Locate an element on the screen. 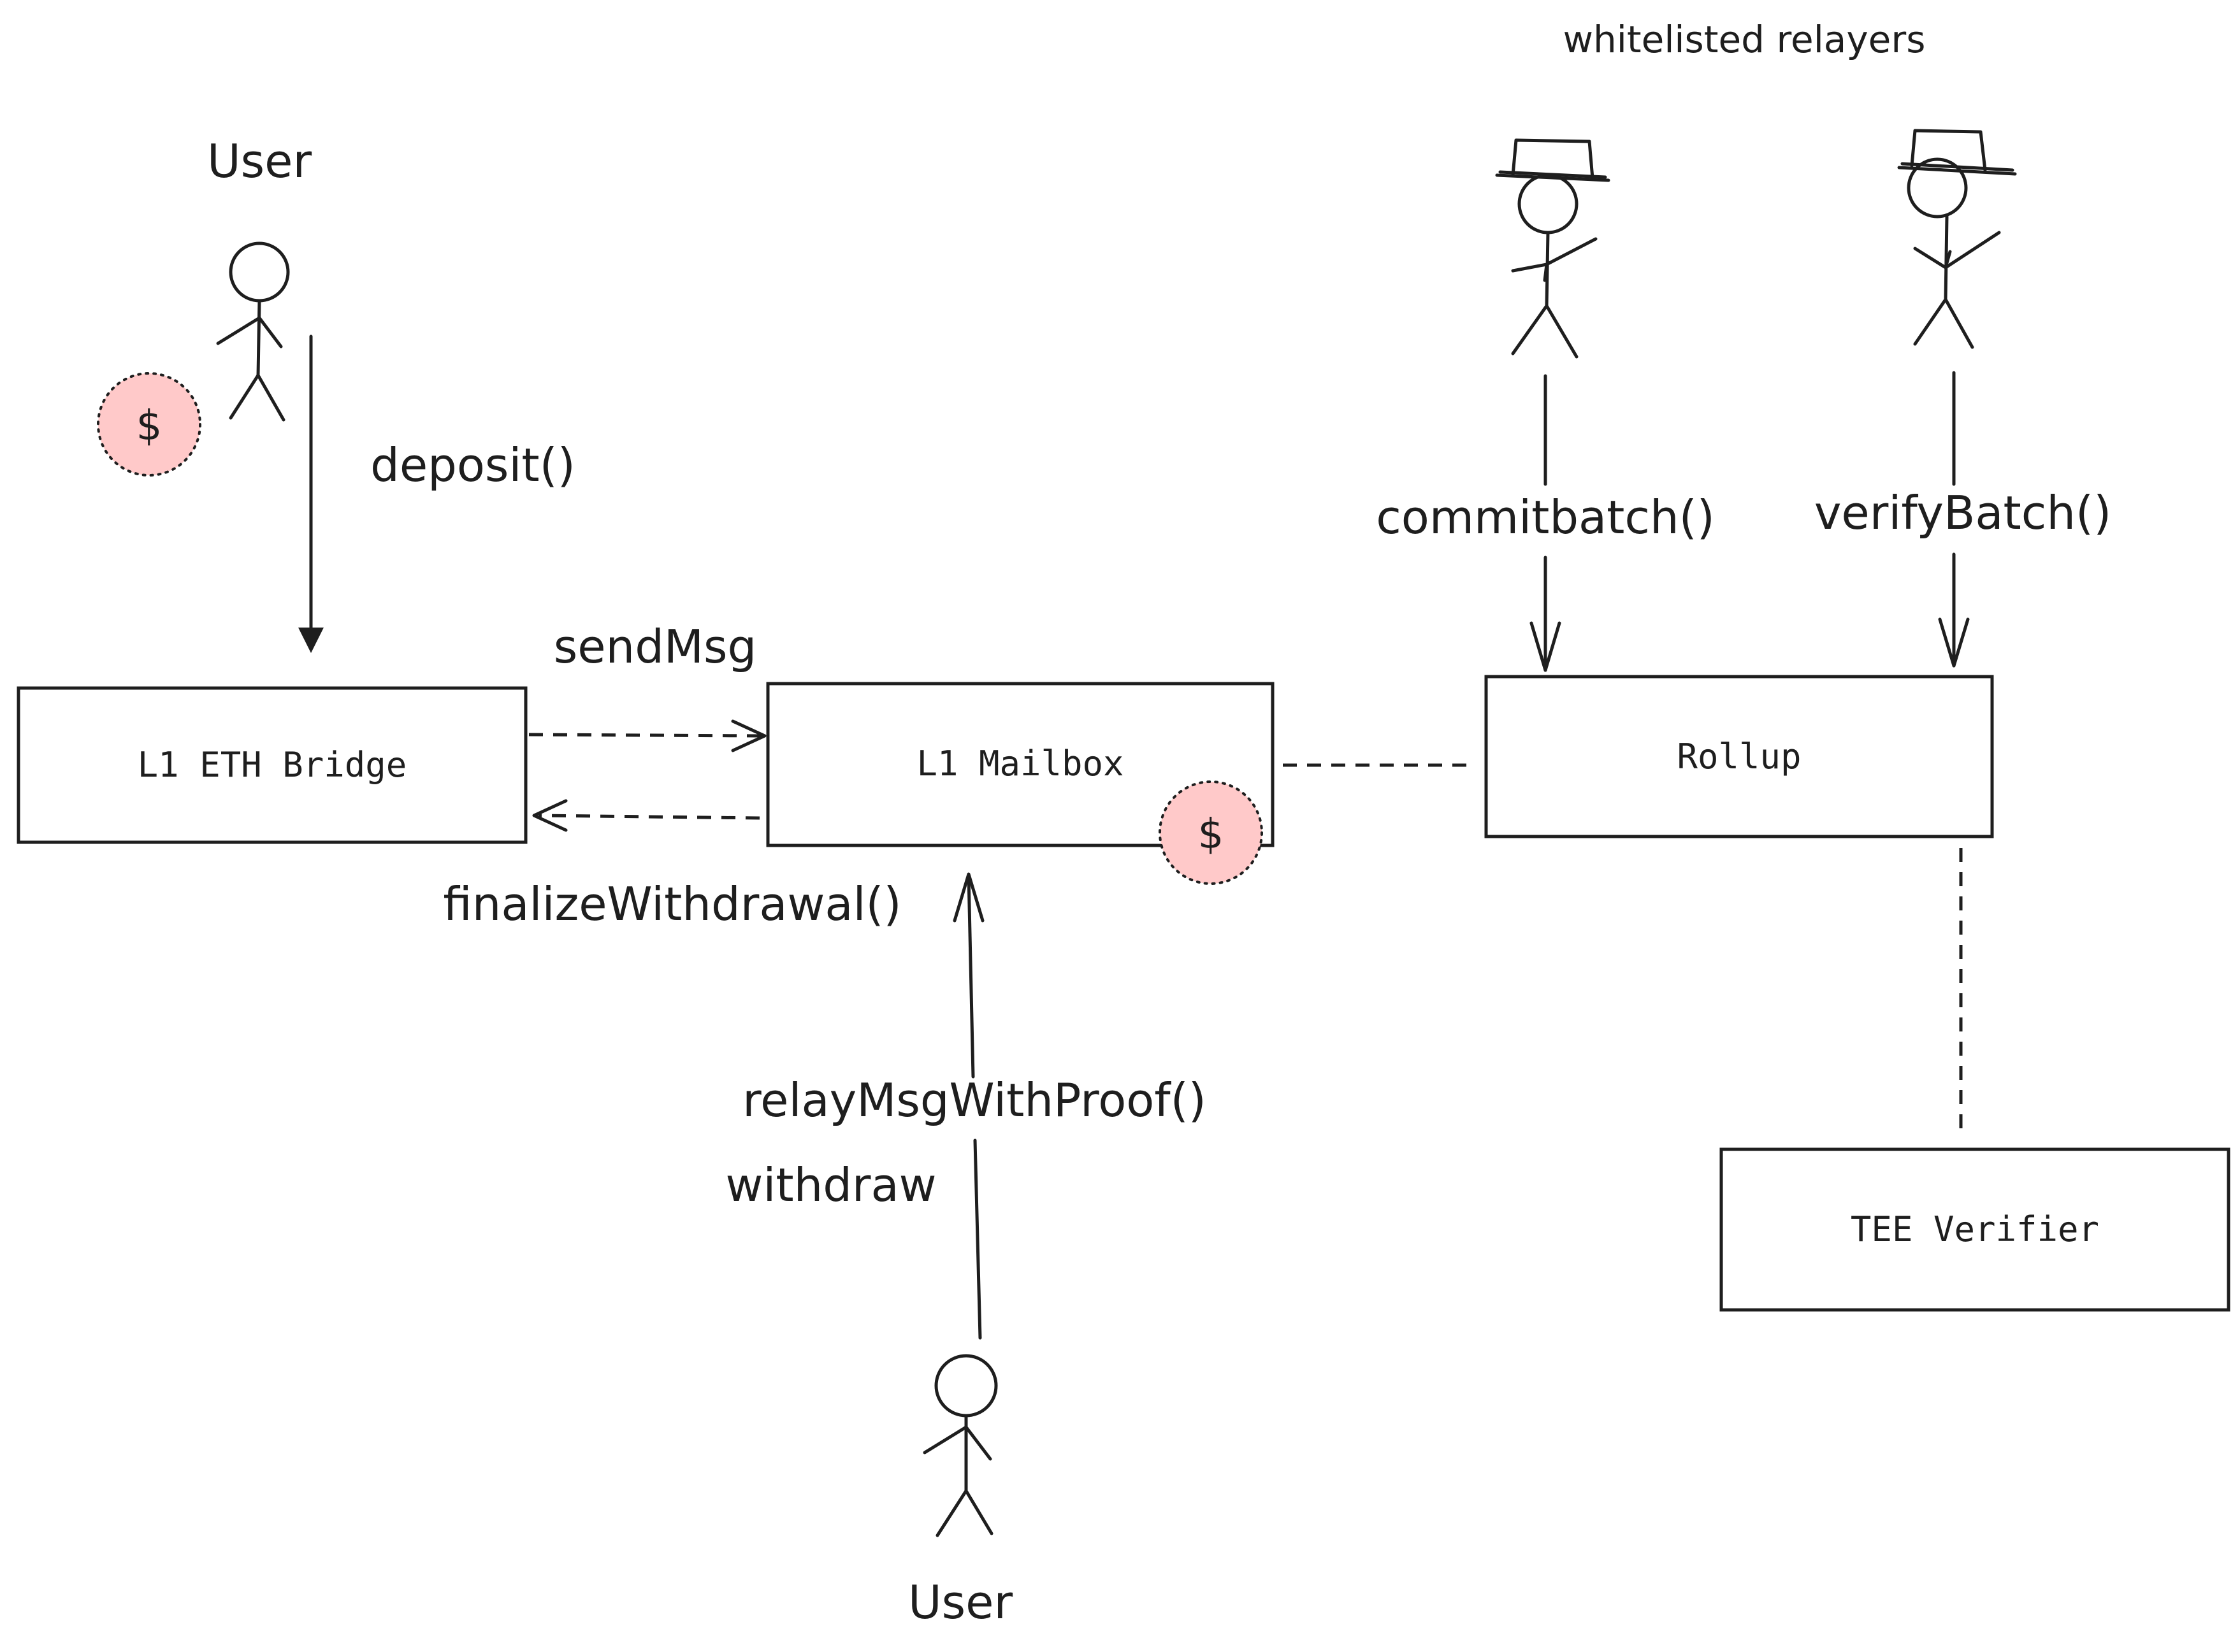  user-bottom-icon is located at coordinates (960, 1445).